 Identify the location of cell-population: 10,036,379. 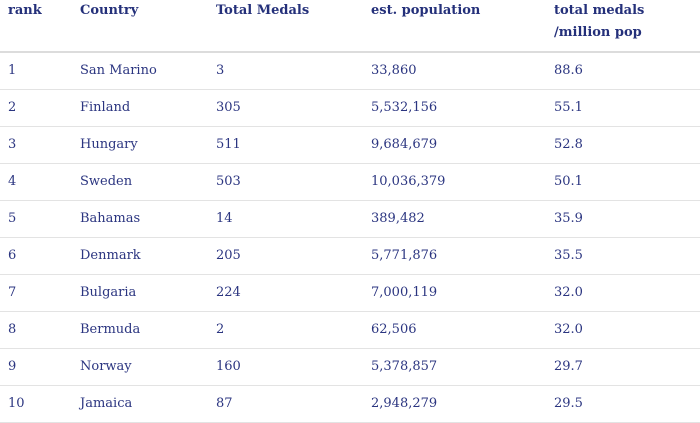
(454, 182).